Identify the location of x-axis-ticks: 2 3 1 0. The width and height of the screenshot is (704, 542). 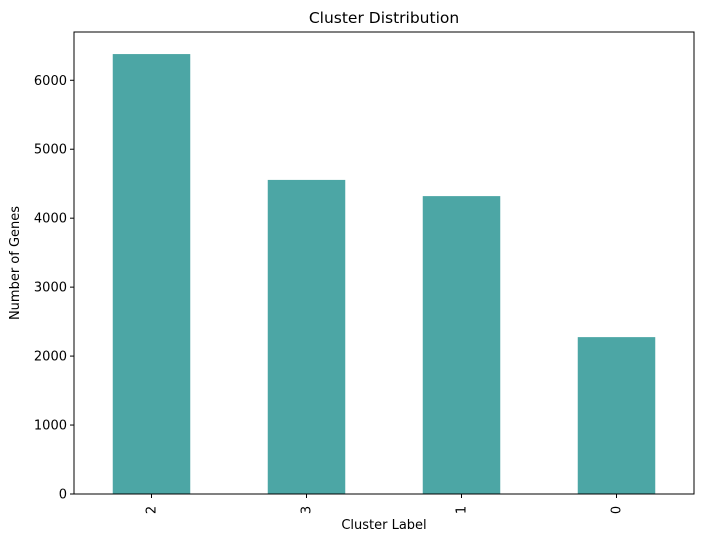
(385, 504).